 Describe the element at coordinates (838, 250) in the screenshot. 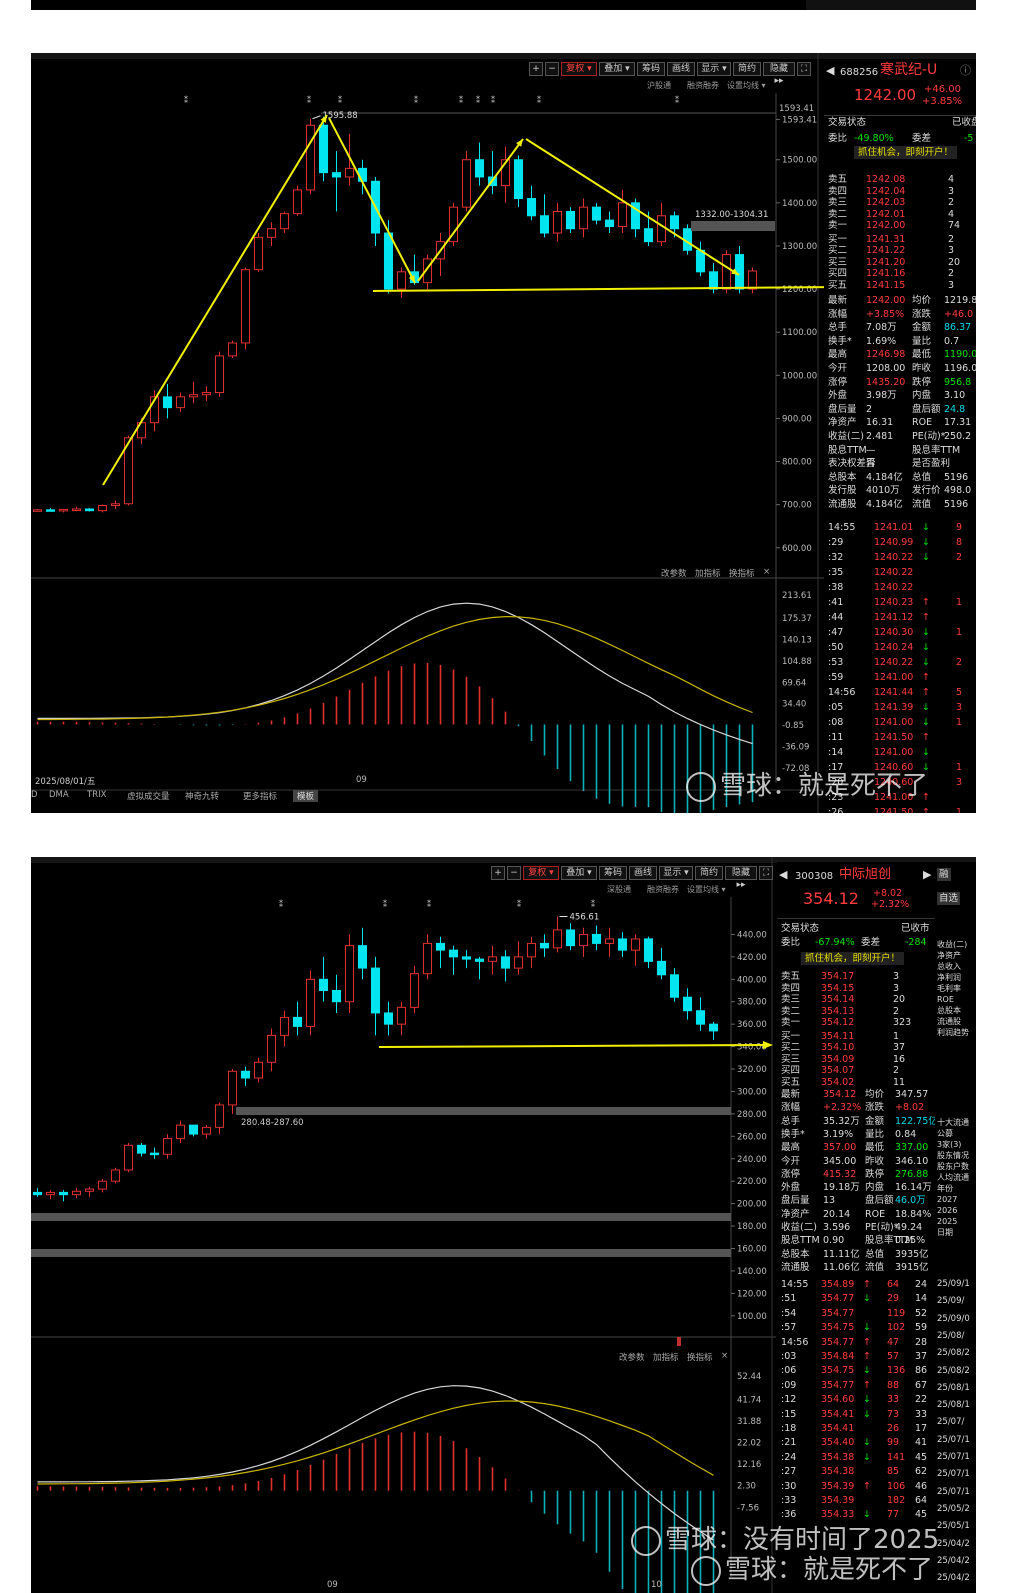

I see `bid-label: 买二` at that location.